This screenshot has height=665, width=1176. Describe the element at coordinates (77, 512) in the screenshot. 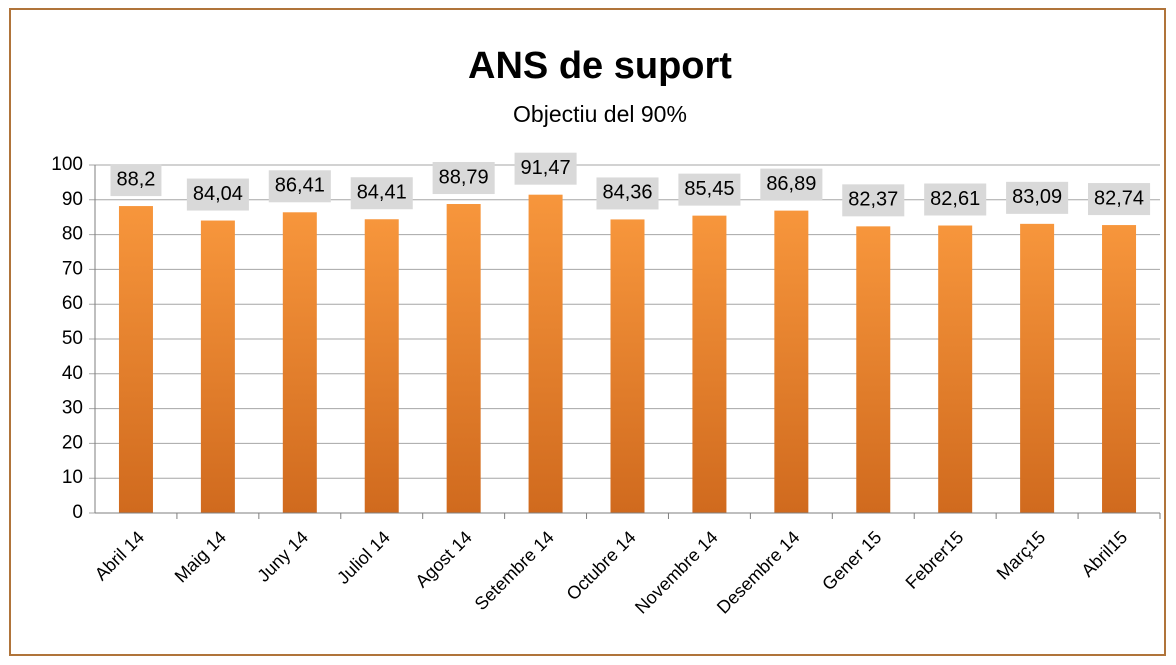

I see `y-tick-label: 0` at that location.